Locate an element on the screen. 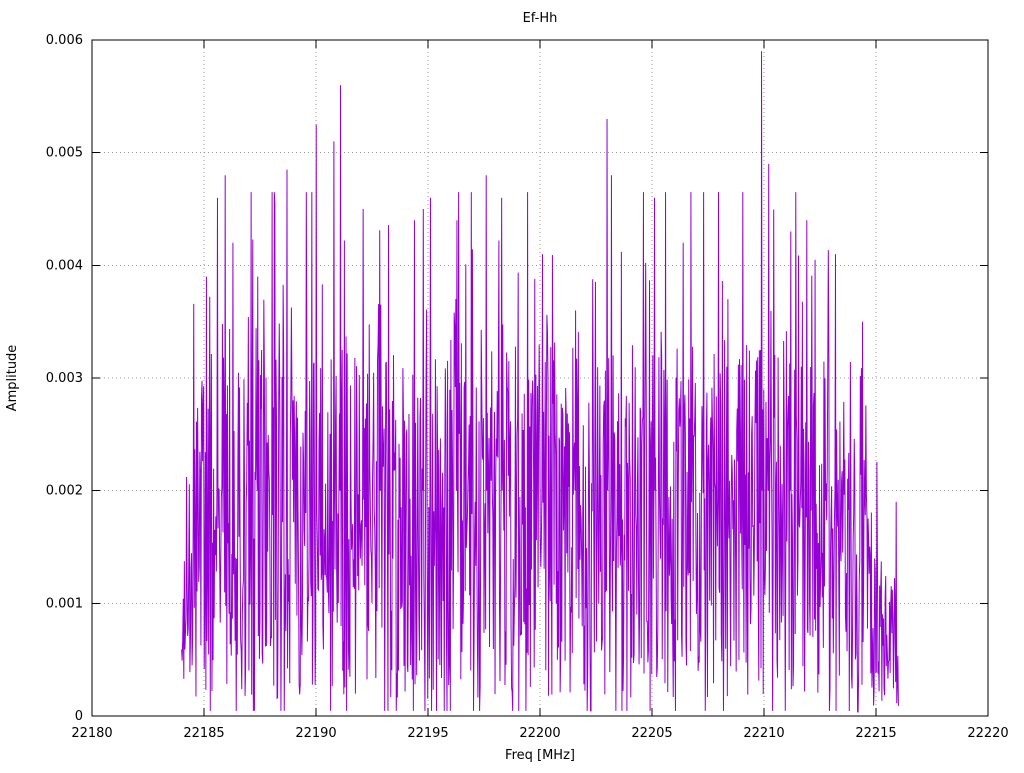 Image resolution: width=1024 pixels, height=773 pixels. x-tick-label: 22220 is located at coordinates (987, 733).